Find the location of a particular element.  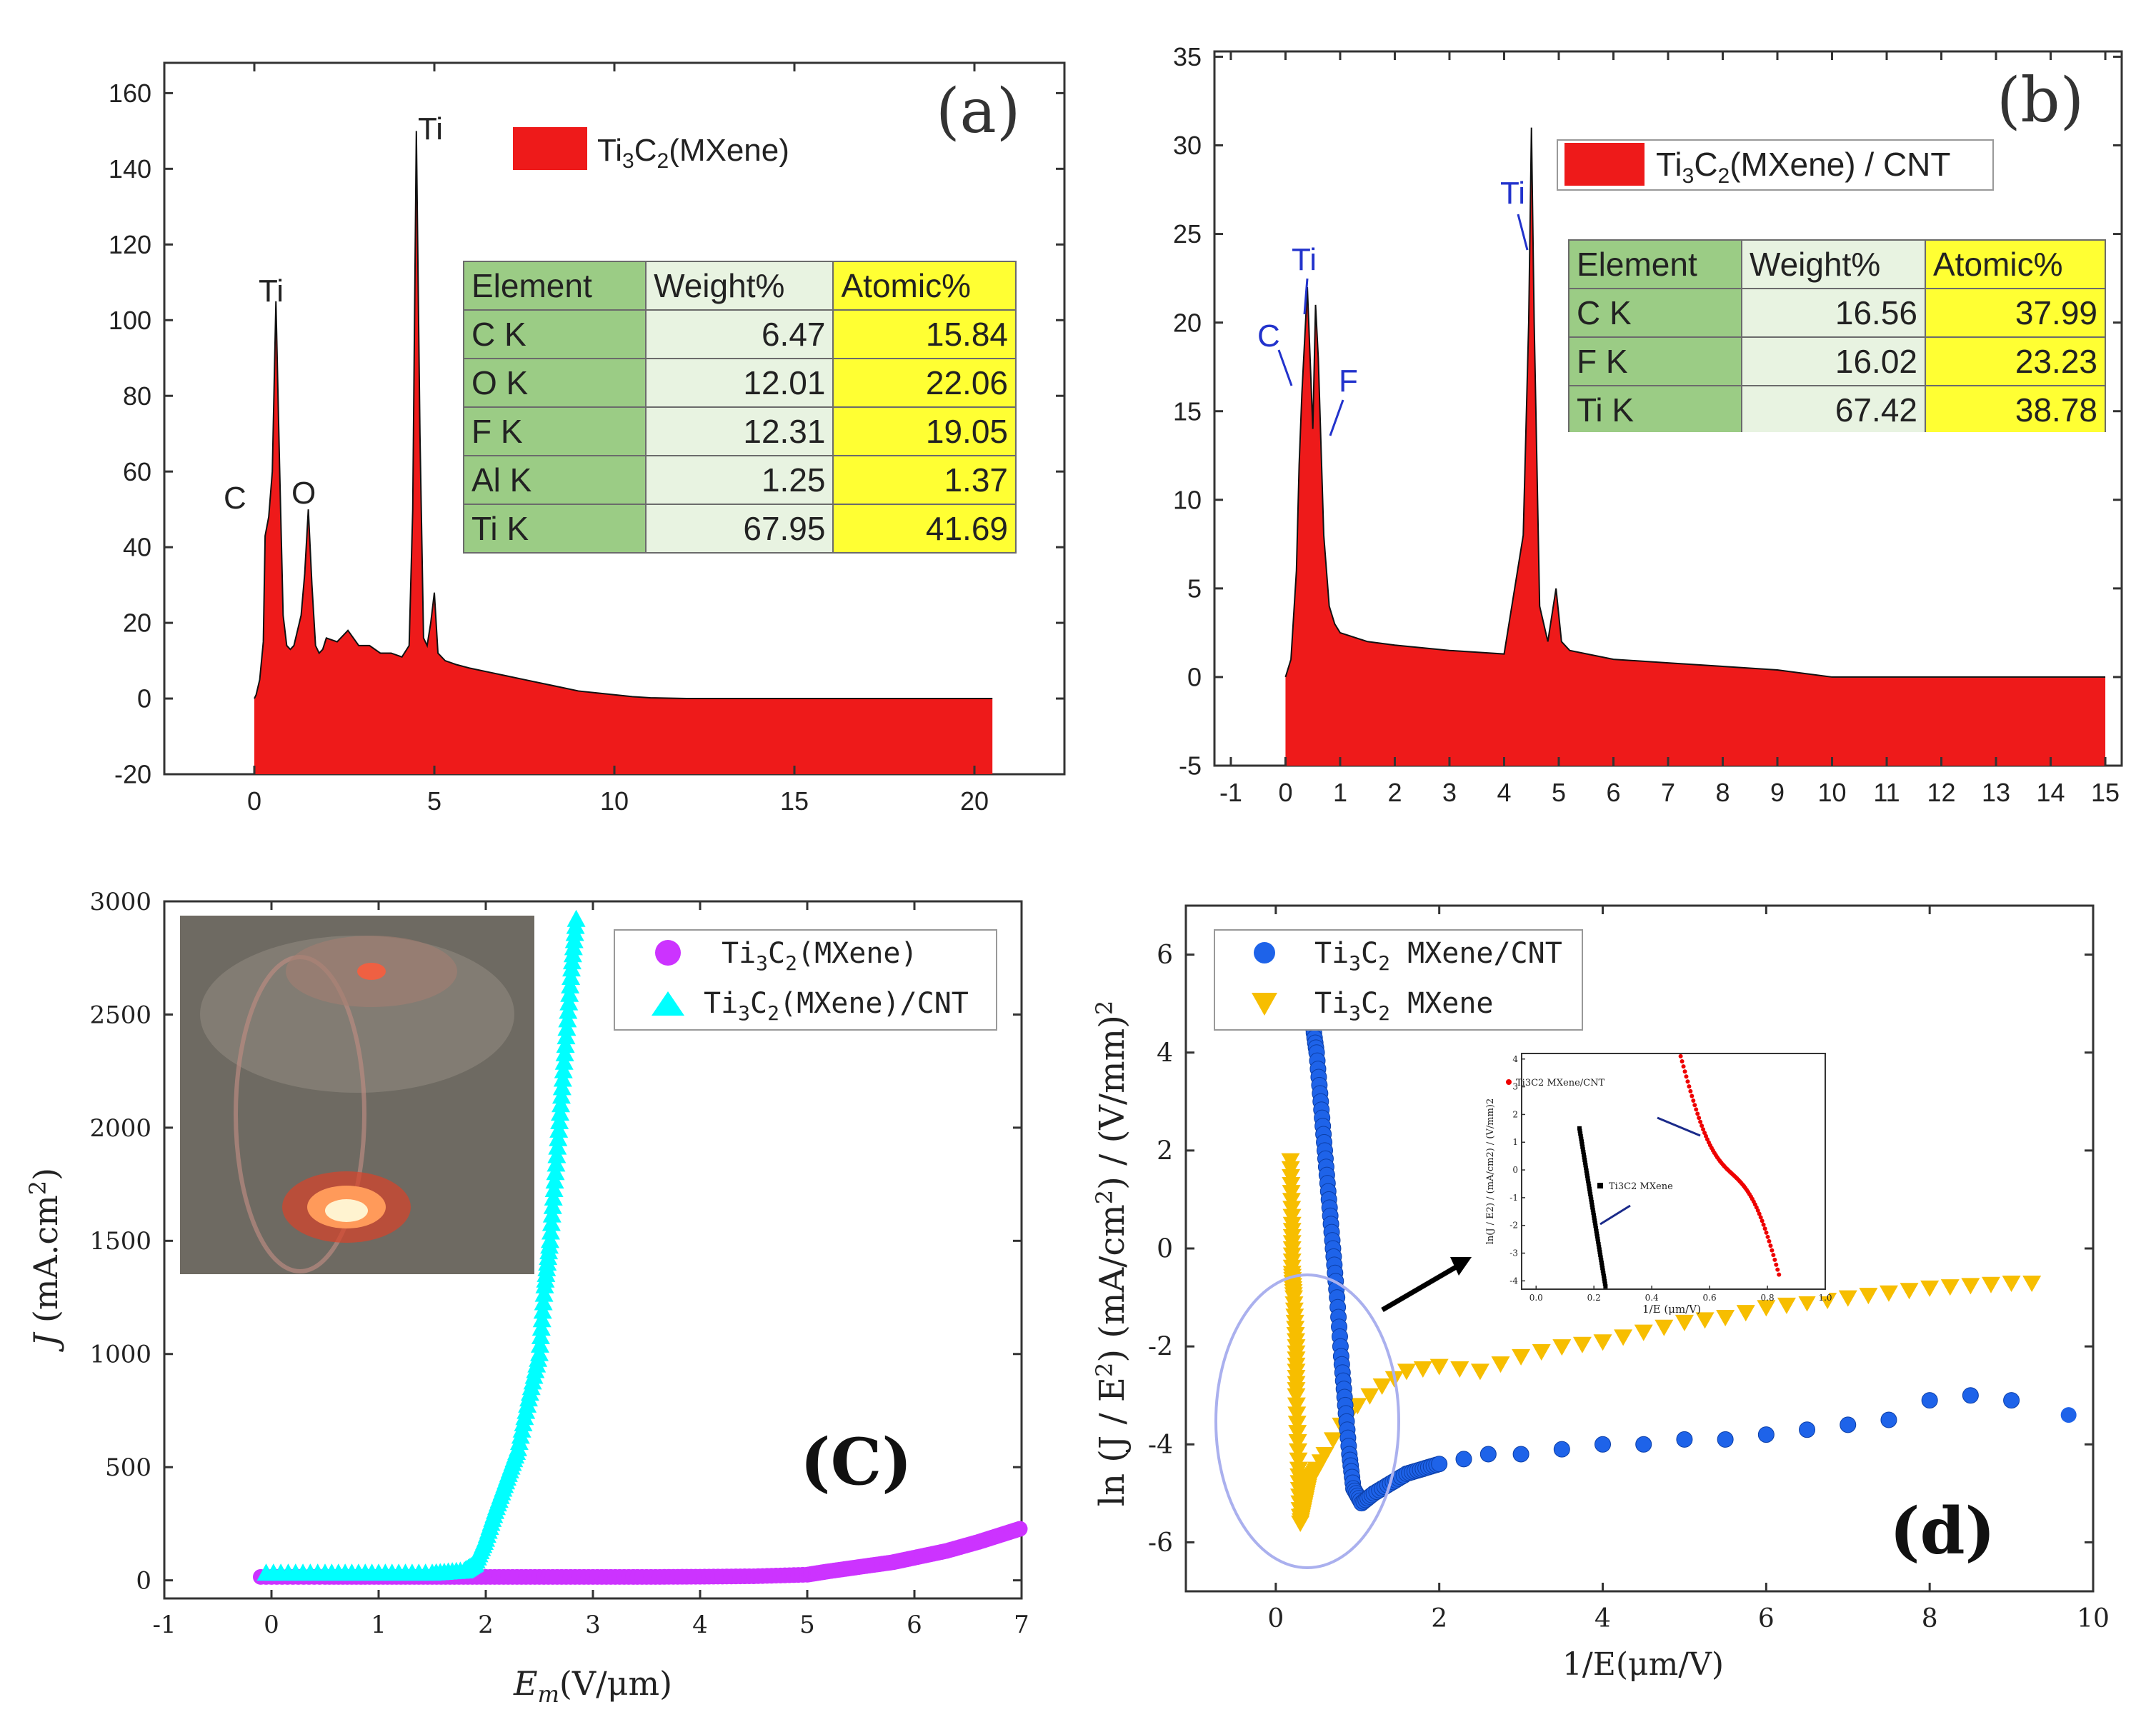

panel-c-legend-cnt: Ti3C2(MXene)/CNT is located at coordinates (836, 1006).